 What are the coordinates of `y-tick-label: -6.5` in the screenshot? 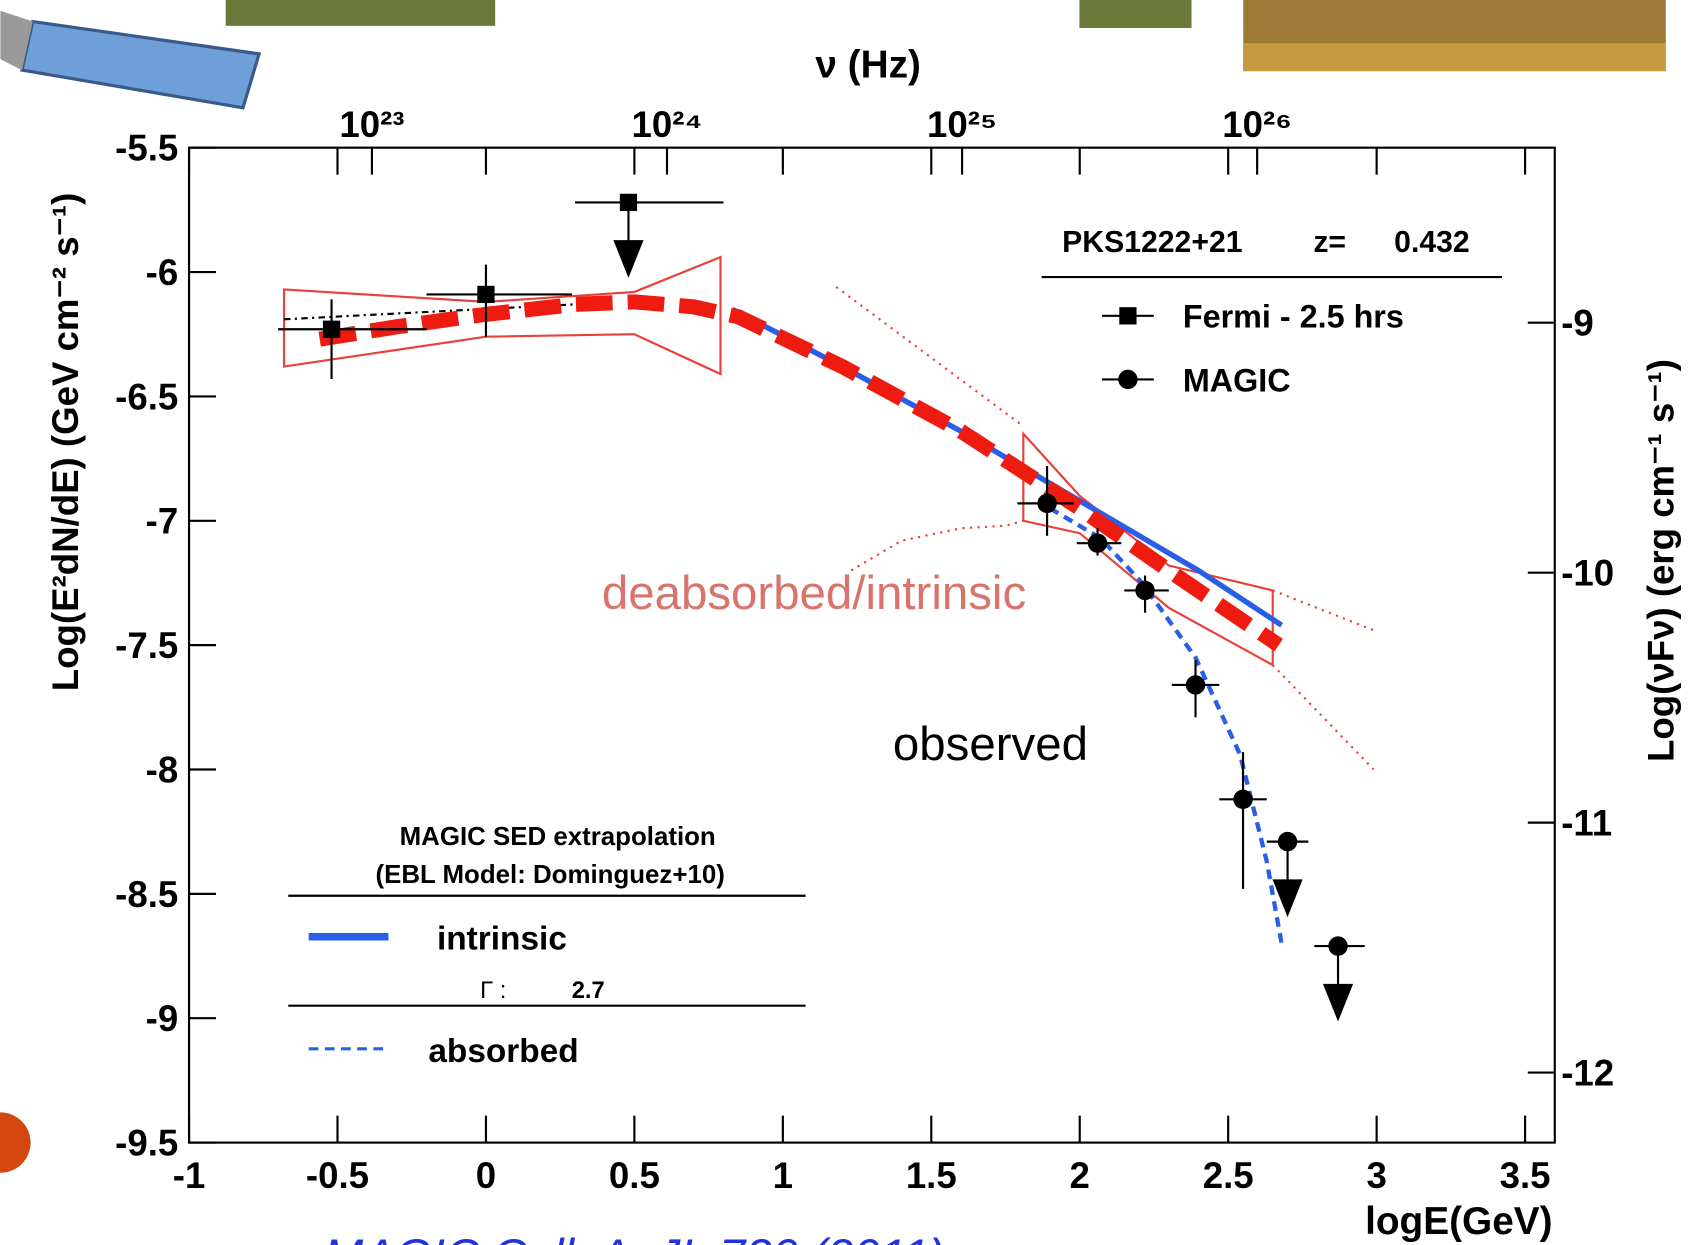 It's located at (146, 396).